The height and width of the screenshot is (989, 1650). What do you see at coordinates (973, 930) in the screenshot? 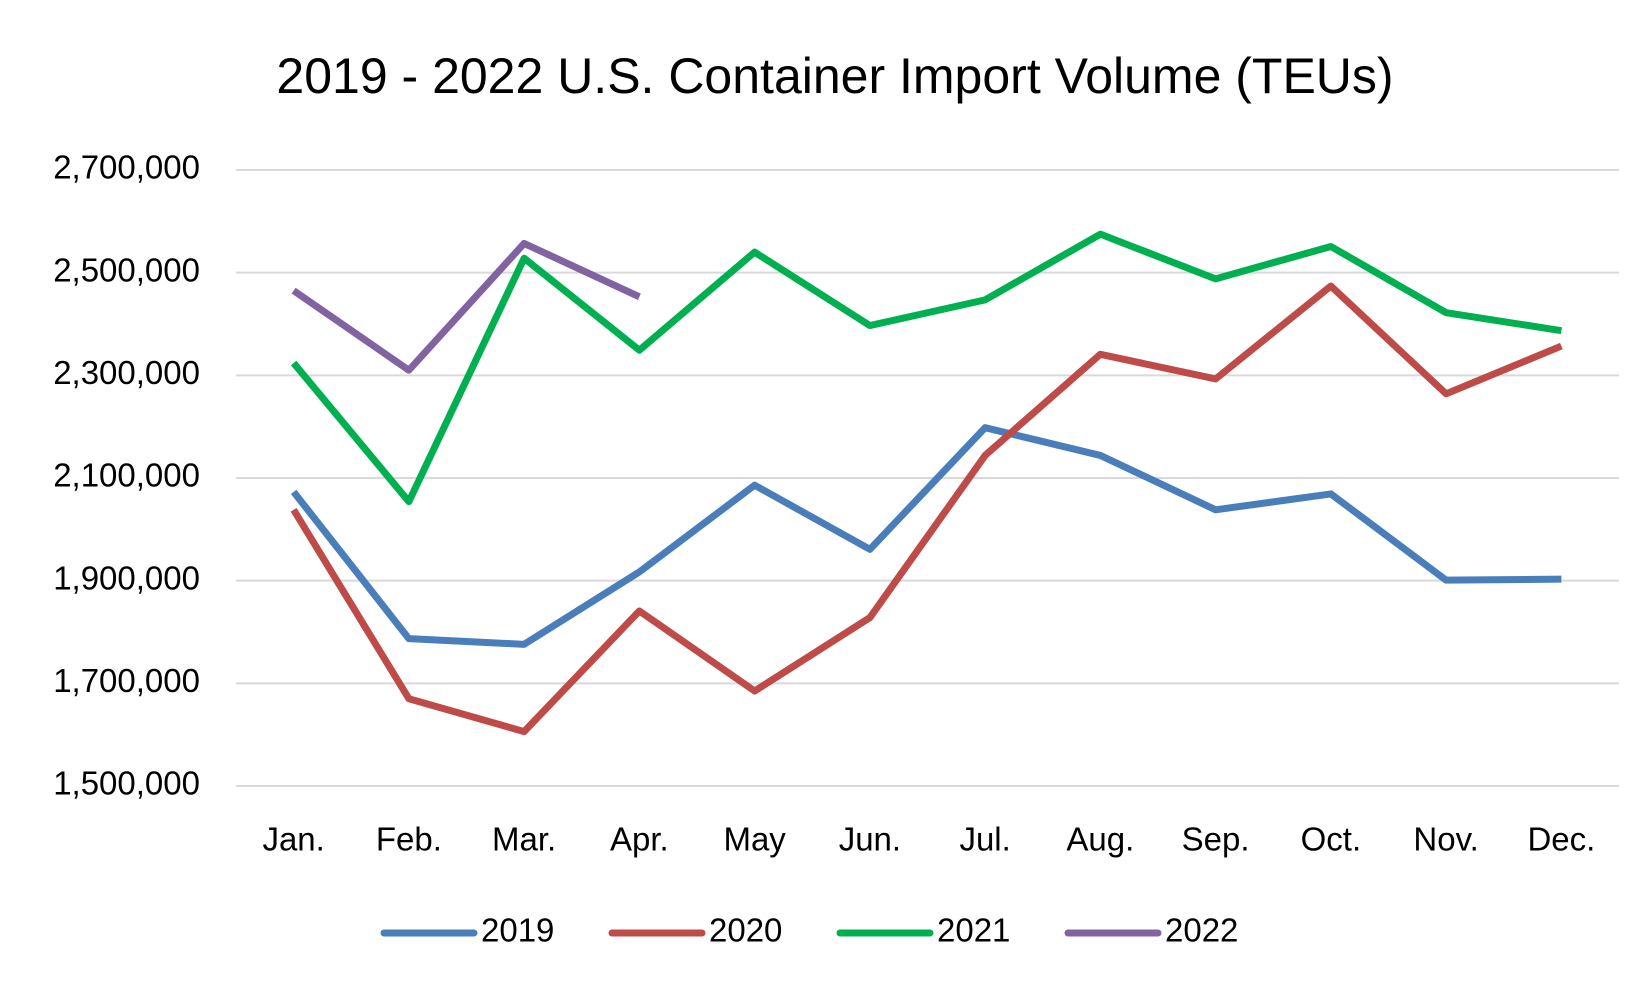
I see `legend-label: 2021` at bounding box center [973, 930].